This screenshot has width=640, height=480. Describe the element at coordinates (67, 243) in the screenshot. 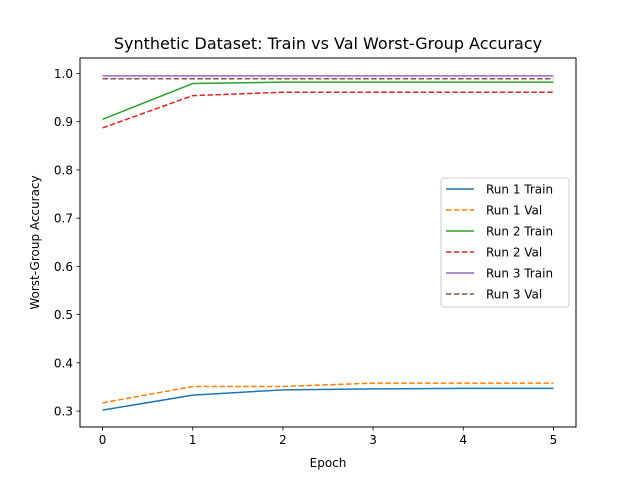

I see `y-axis-ticks: 0.3 0.4 0.5 0.6 0.7 0.8 0.9 1.0` at that location.